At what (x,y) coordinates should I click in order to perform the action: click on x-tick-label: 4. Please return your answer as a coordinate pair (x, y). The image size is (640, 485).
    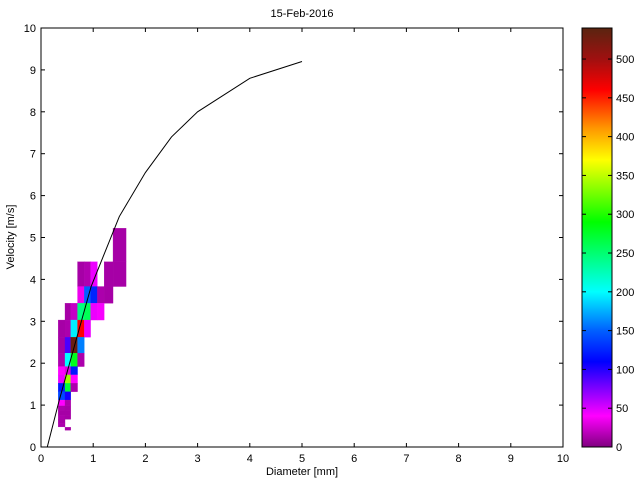
    Looking at the image, I should click on (250, 459).